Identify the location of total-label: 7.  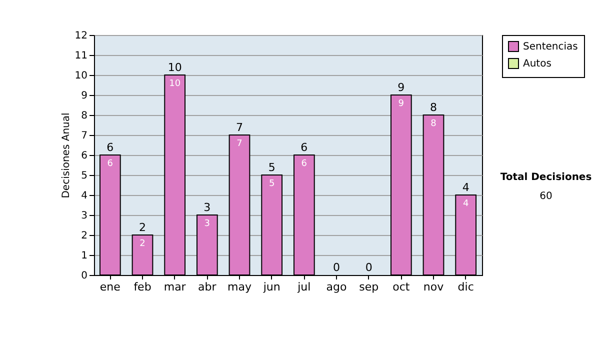
(239, 127).